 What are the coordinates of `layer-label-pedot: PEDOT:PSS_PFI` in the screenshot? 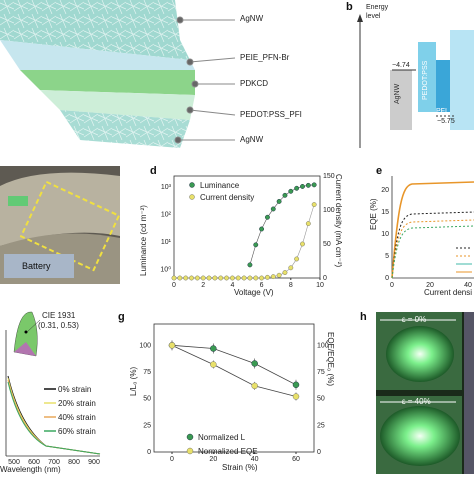 It's located at (271, 114).